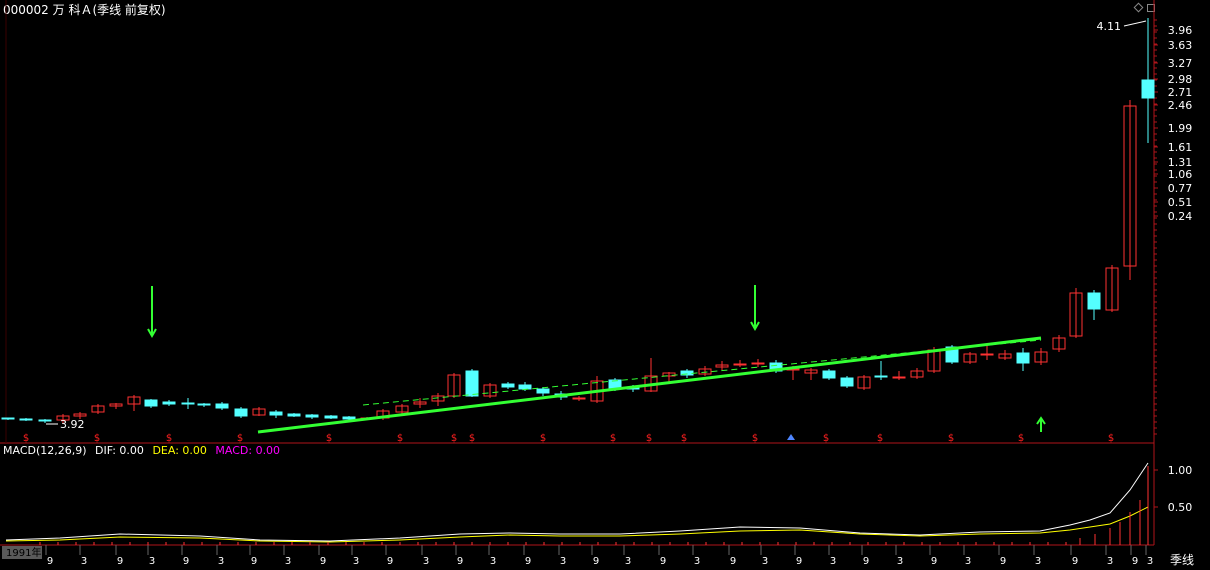 Image resolution: width=1210 pixels, height=570 pixels. I want to click on trend-line-dashed, so click(702, 372).